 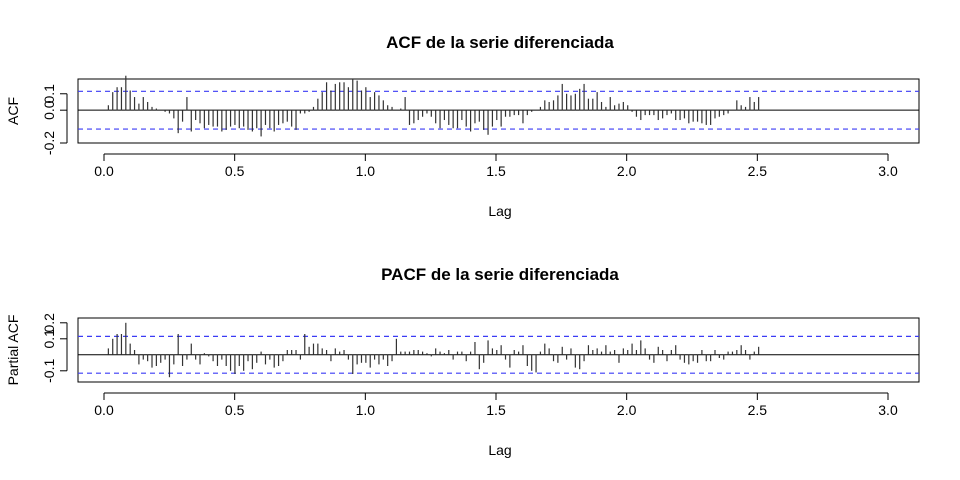 What do you see at coordinates (500, 274) in the screenshot?
I see `chart-title: PACF de la serie diferenciada` at bounding box center [500, 274].